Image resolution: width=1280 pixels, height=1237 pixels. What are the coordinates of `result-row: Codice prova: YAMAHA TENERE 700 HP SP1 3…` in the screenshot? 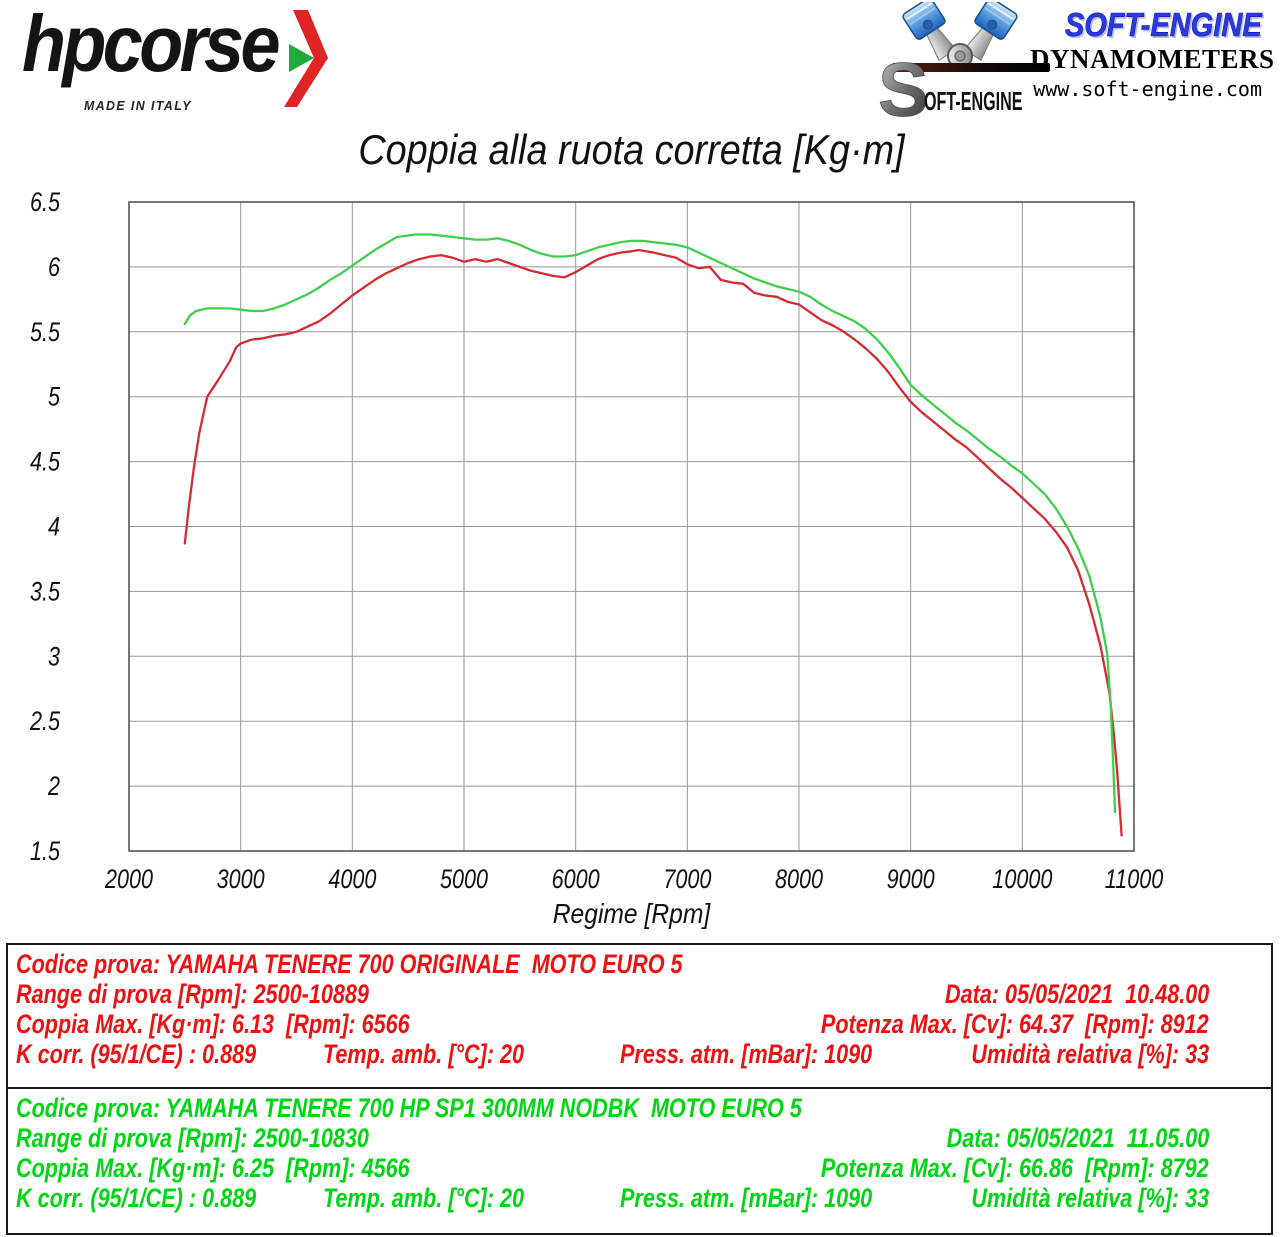 It's located at (639, 1108).